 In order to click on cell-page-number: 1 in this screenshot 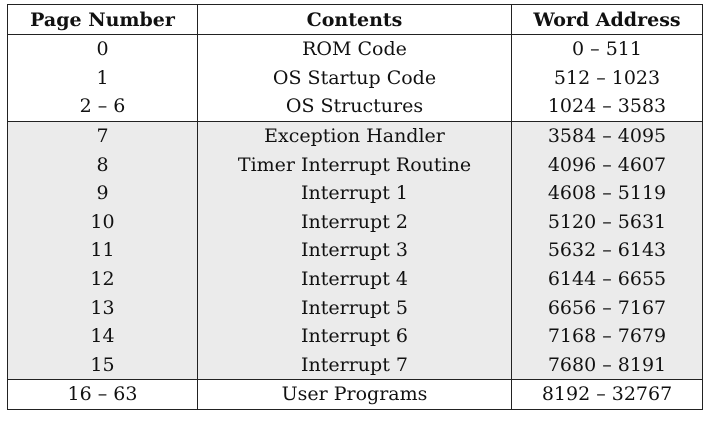, I will do `click(102, 78)`.